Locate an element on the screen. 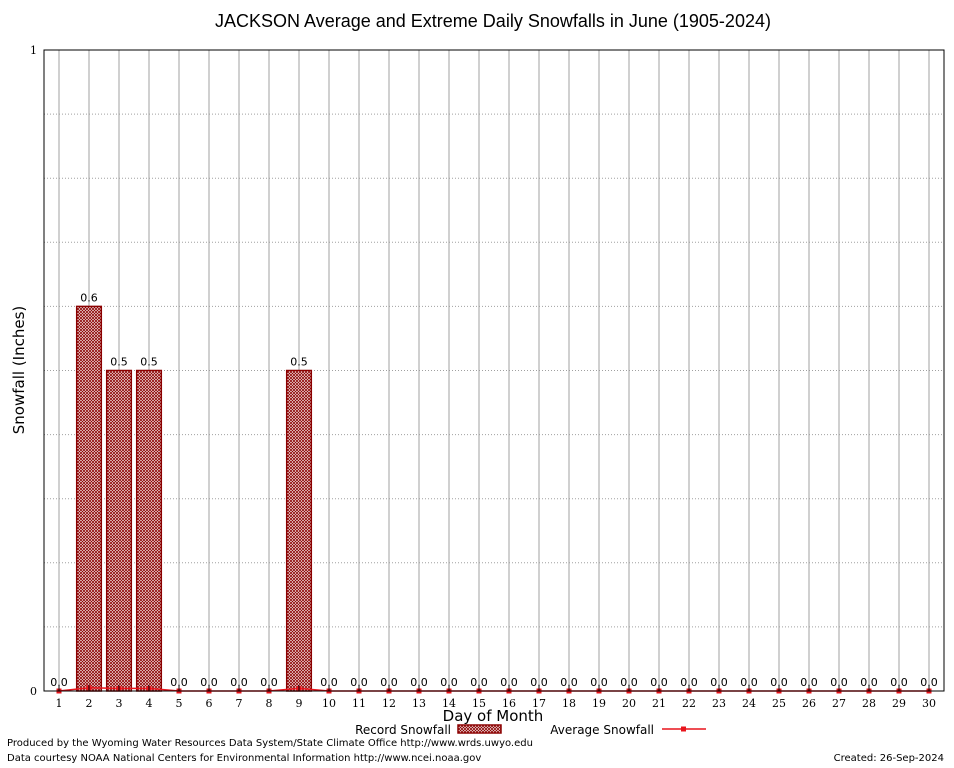  y-axis-label: Snowfall (Inches) is located at coordinates (19, 370).